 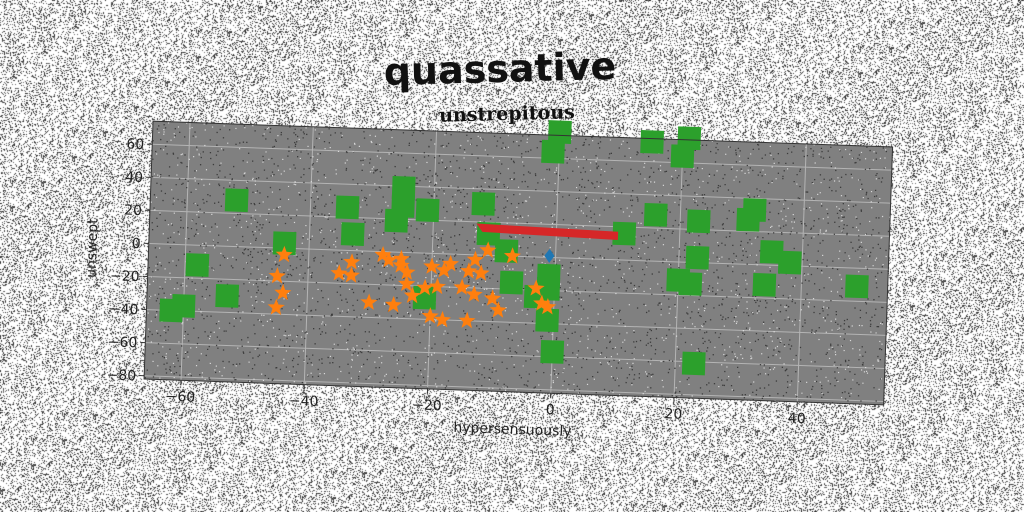 What do you see at coordinates (135, 144) in the screenshot?
I see `y-tick-label: 60` at bounding box center [135, 144].